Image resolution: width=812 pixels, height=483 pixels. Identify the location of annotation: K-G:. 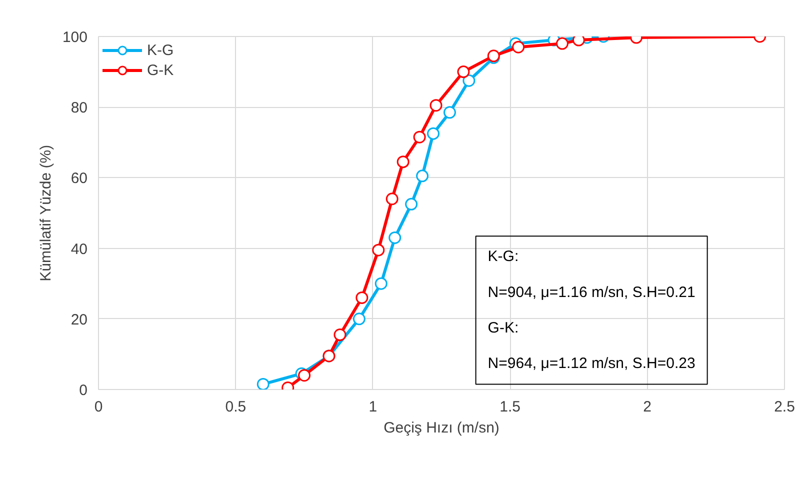
(503, 257).